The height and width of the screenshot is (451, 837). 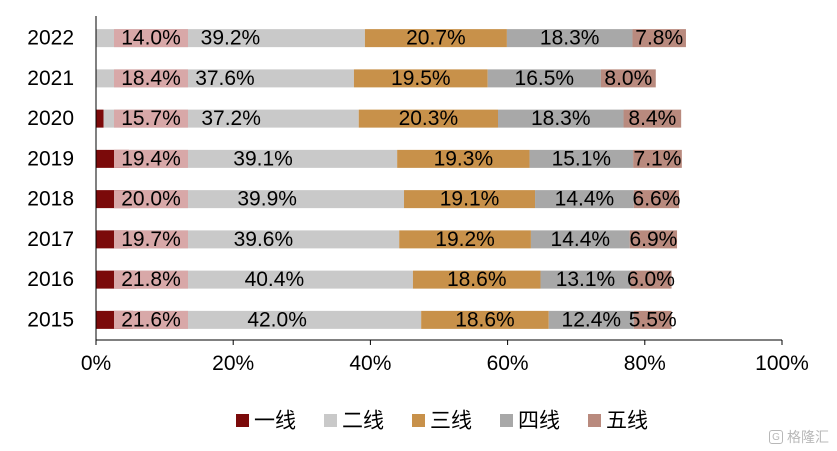 I want to click on x-tick-label-1: 20%, so click(x=233, y=363).